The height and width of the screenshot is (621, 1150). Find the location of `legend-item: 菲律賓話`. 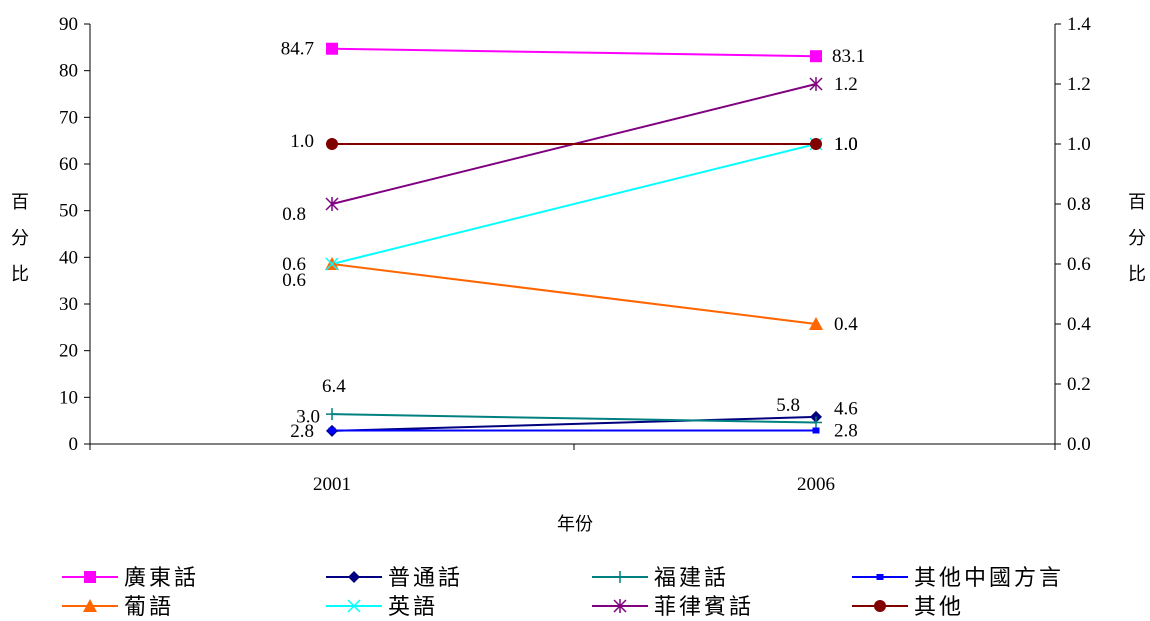

legend-item: 菲律賓話 is located at coordinates (673, 606).